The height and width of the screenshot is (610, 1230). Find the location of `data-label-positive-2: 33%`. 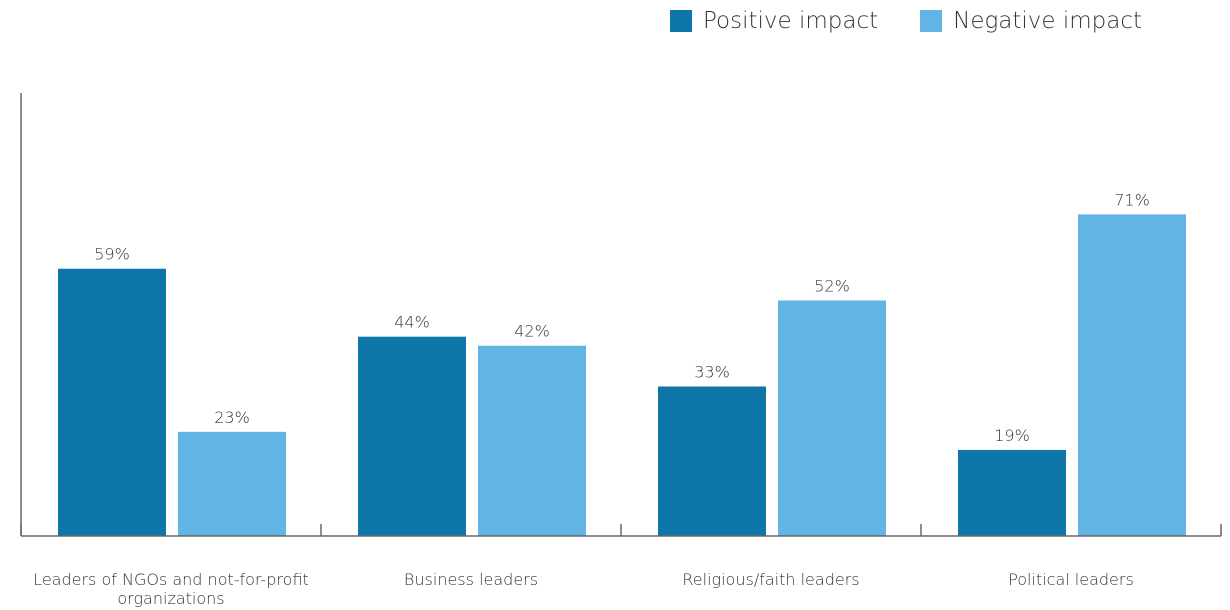

data-label-positive-2: 33% is located at coordinates (712, 372).